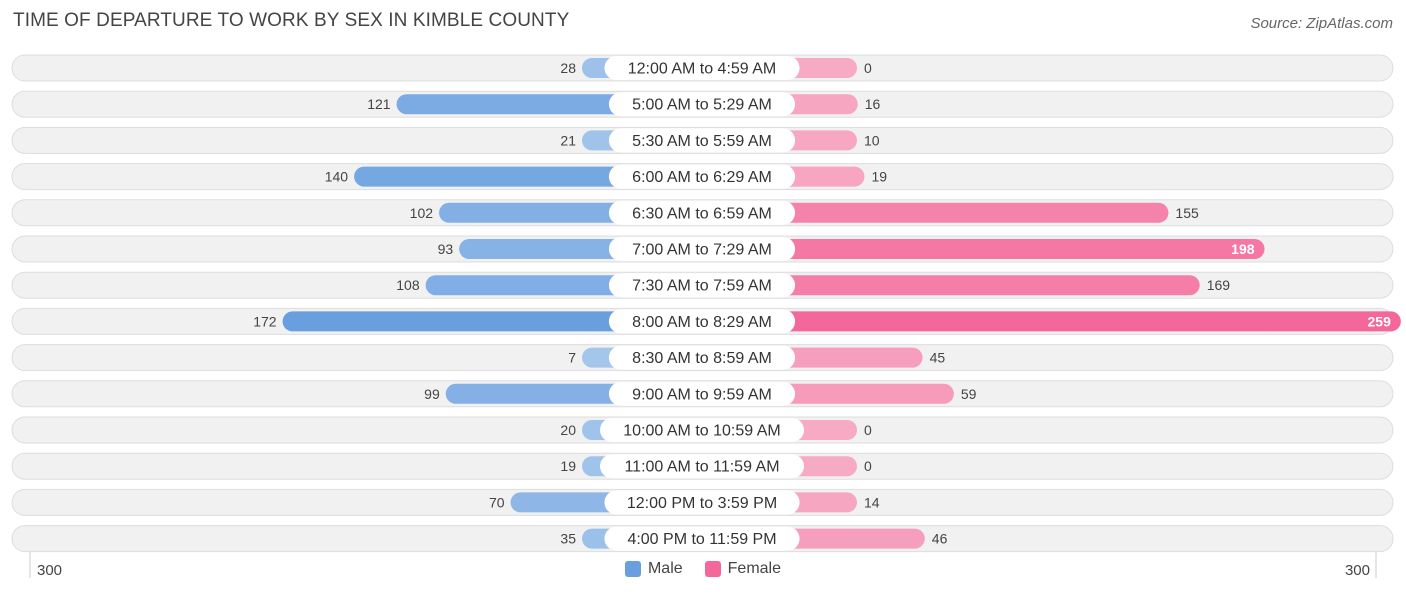  What do you see at coordinates (408, 285) in the screenshot?
I see `male-value-label: 108` at bounding box center [408, 285].